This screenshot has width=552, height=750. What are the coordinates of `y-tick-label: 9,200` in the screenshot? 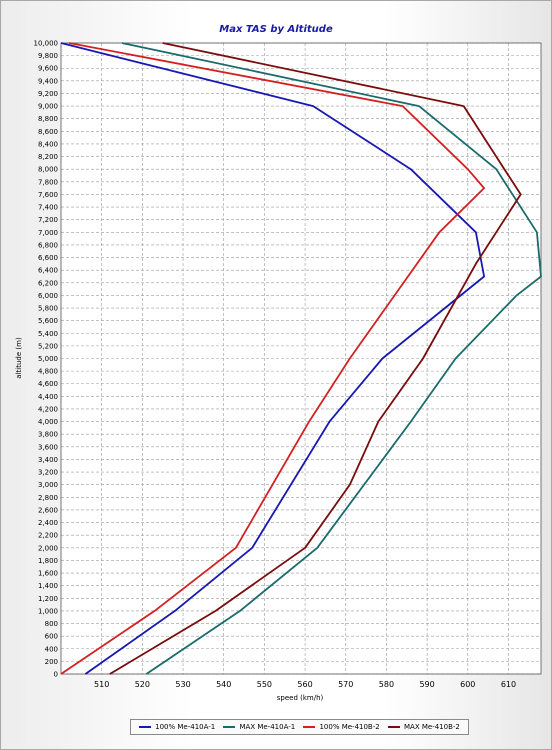 It's located at (48, 94).